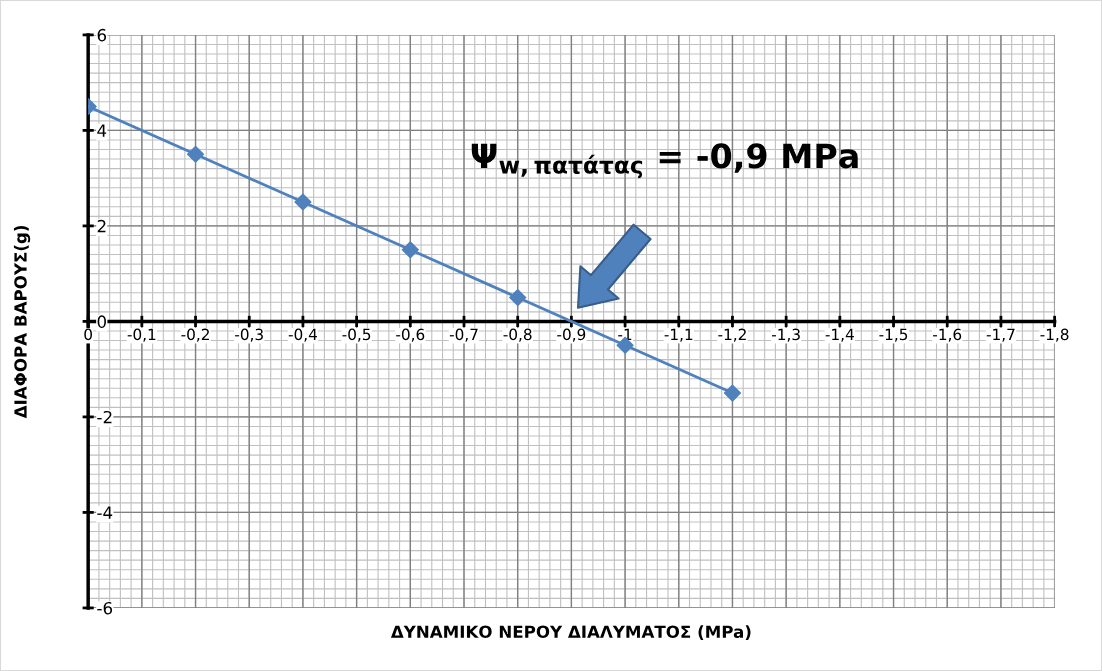  What do you see at coordinates (195, 335) in the screenshot?
I see `x-tick-label: -0,2` at bounding box center [195, 335].